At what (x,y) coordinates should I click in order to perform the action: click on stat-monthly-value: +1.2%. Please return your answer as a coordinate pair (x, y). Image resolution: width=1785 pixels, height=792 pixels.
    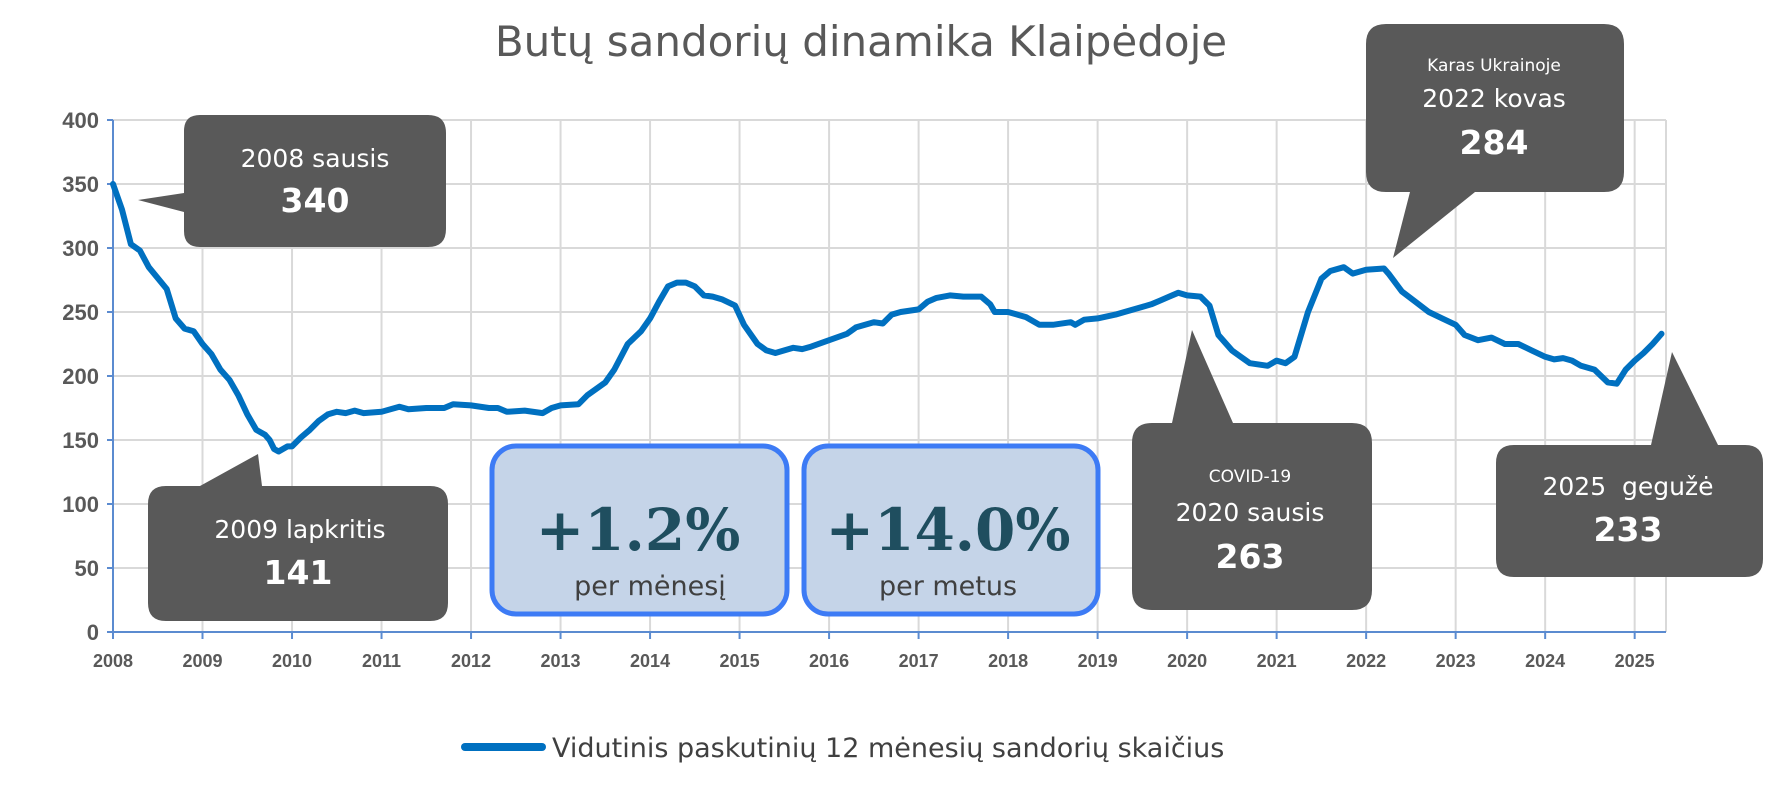
    Looking at the image, I should click on (638, 530).